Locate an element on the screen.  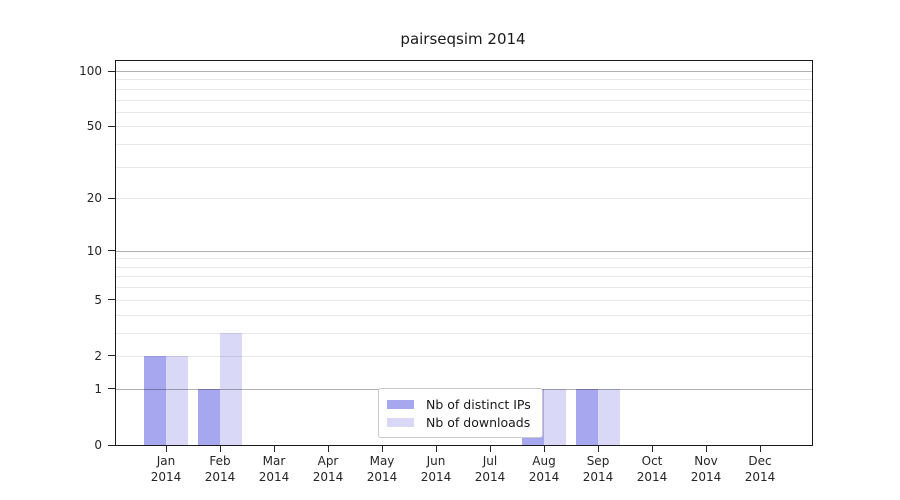
chart-title: pairseqsim 2014 is located at coordinates (463, 39).